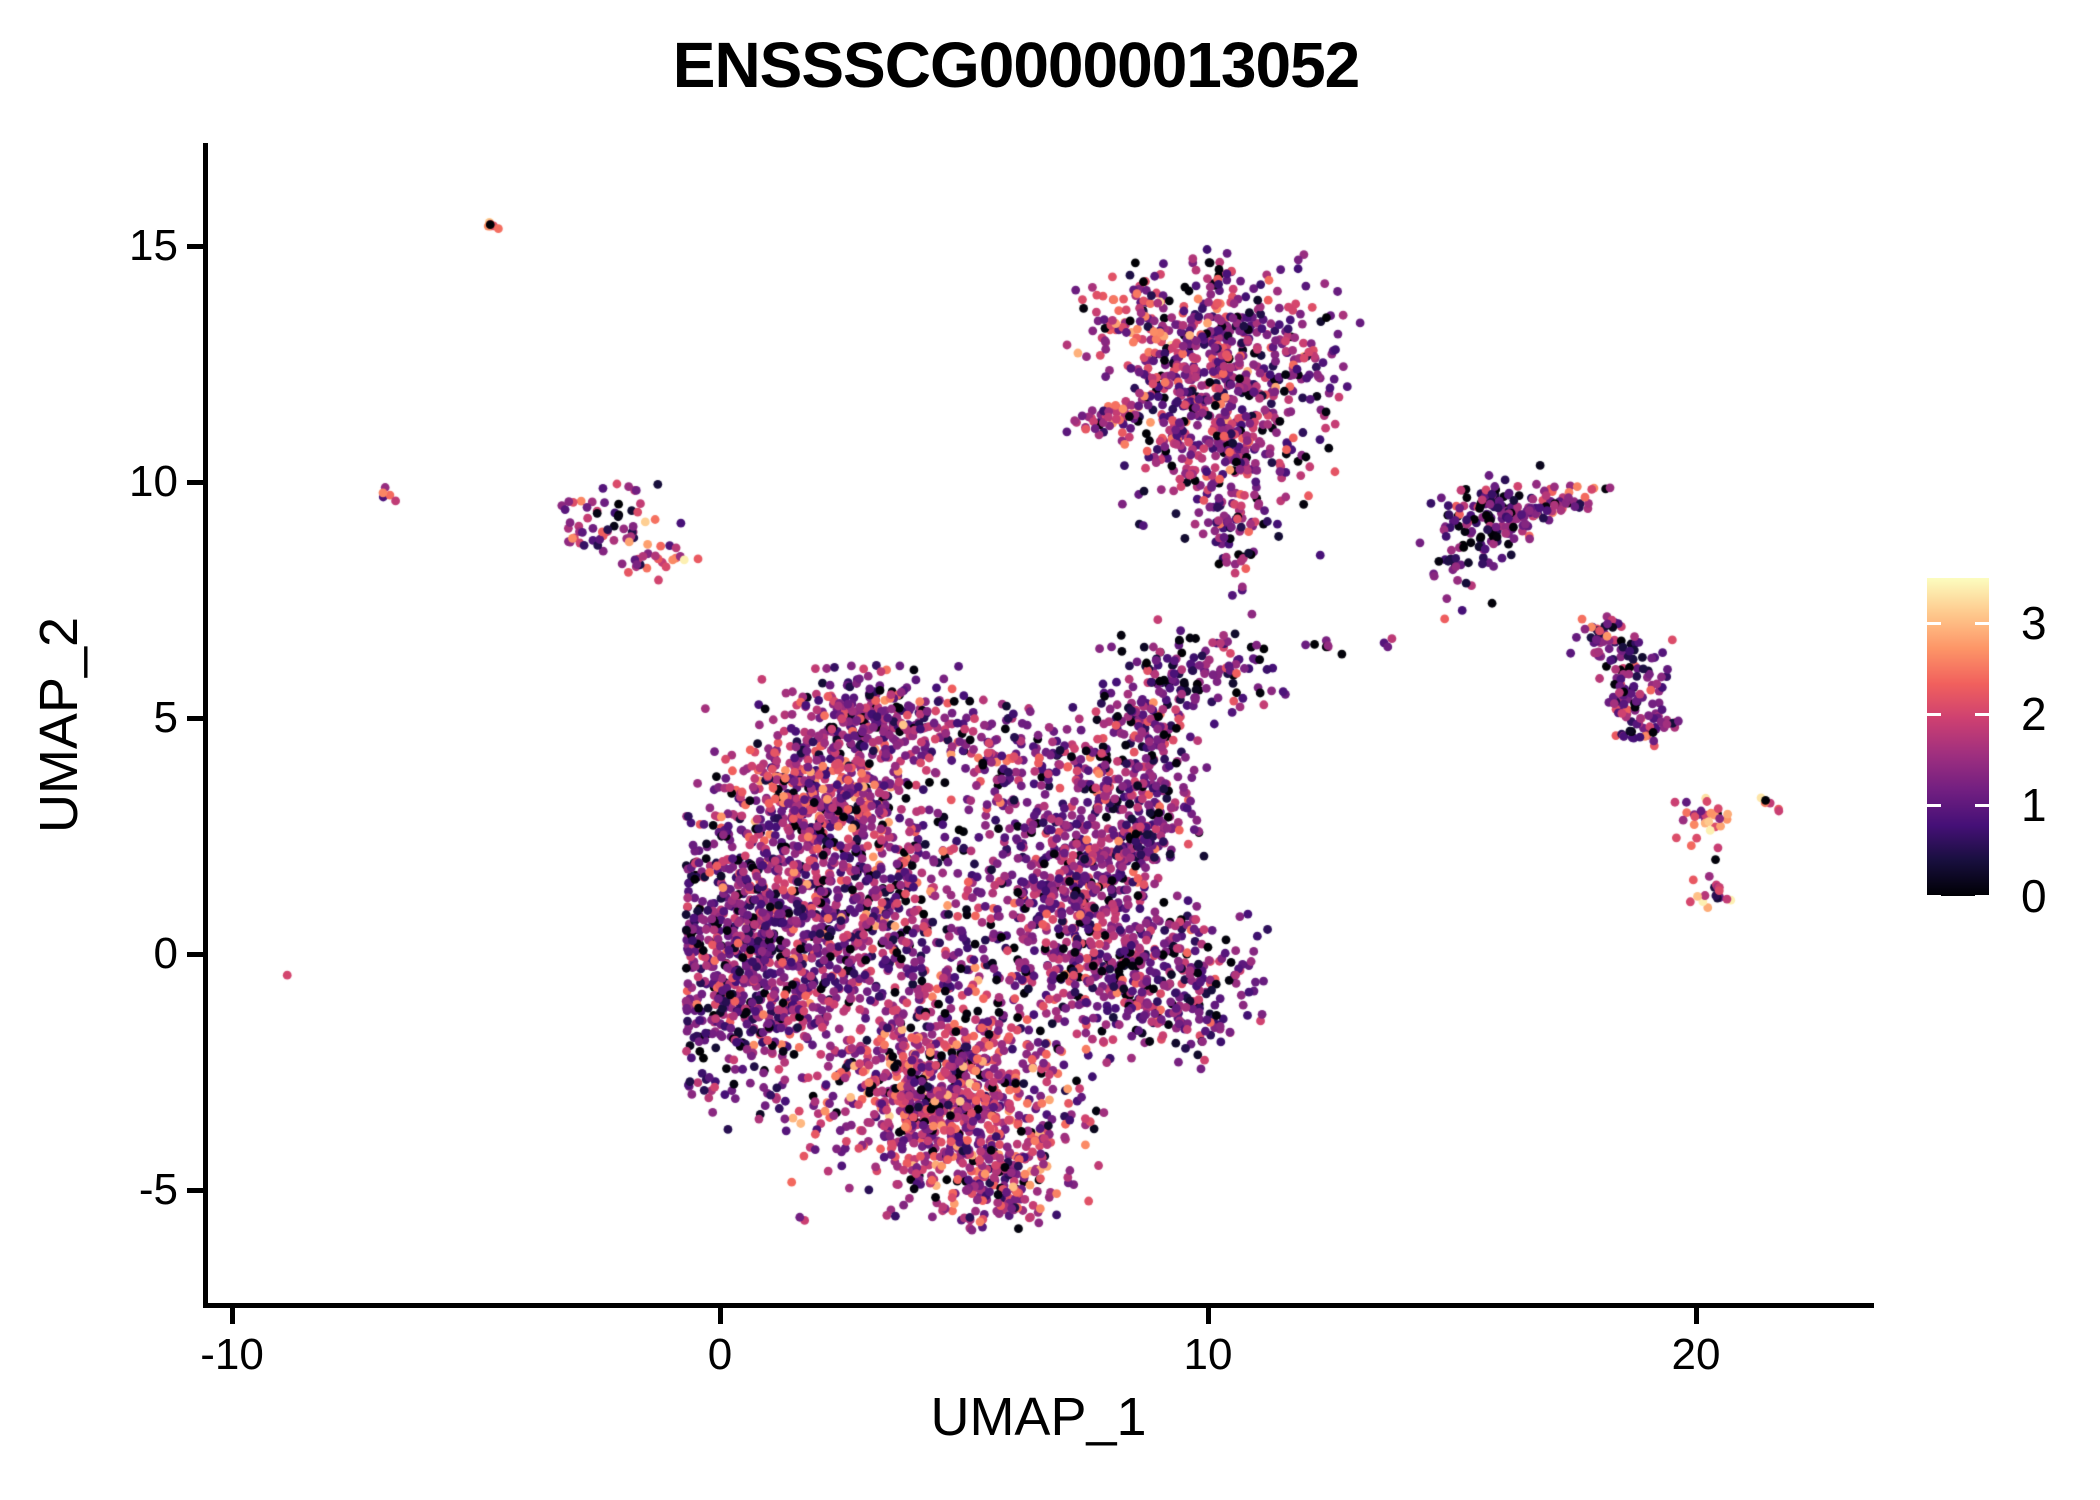 This screenshot has height=1500, width=2100. What do you see at coordinates (1958, 737) in the screenshot?
I see `legend-colorbar` at bounding box center [1958, 737].